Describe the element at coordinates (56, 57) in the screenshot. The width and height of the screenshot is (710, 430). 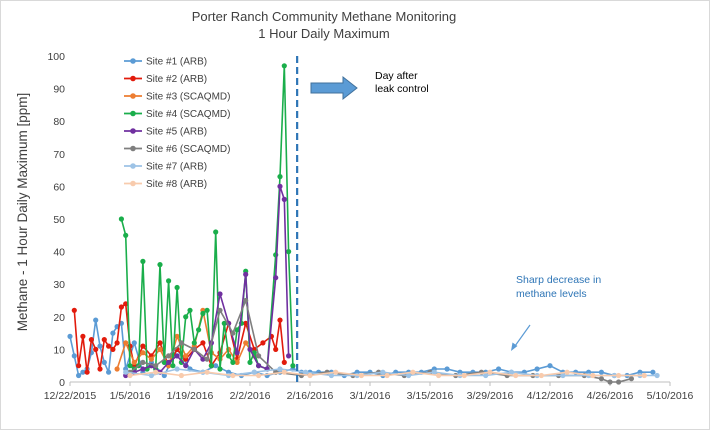
I see `y-tick-label: 100` at that location.